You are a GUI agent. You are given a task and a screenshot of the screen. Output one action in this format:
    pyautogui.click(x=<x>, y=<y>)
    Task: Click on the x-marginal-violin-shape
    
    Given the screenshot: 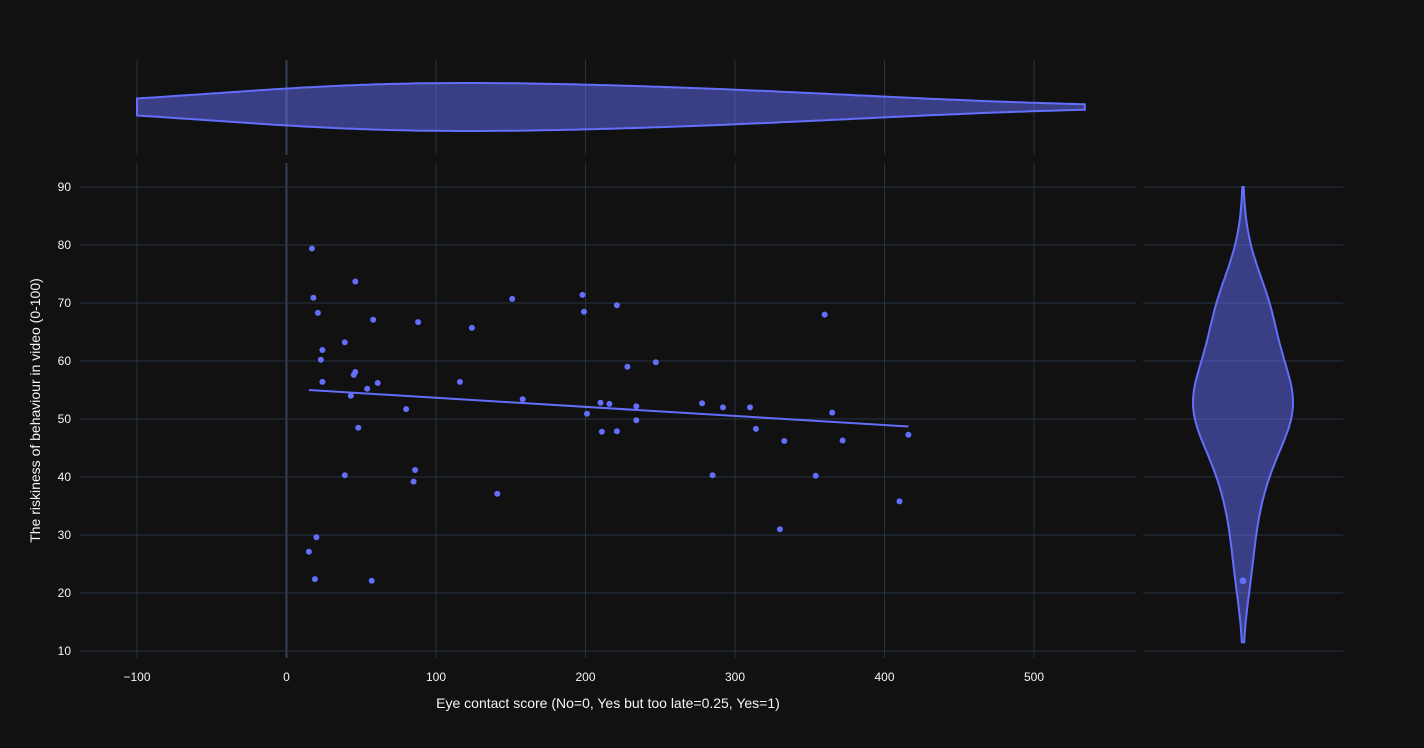 What is the action you would take?
    pyautogui.click(x=611, y=107)
    